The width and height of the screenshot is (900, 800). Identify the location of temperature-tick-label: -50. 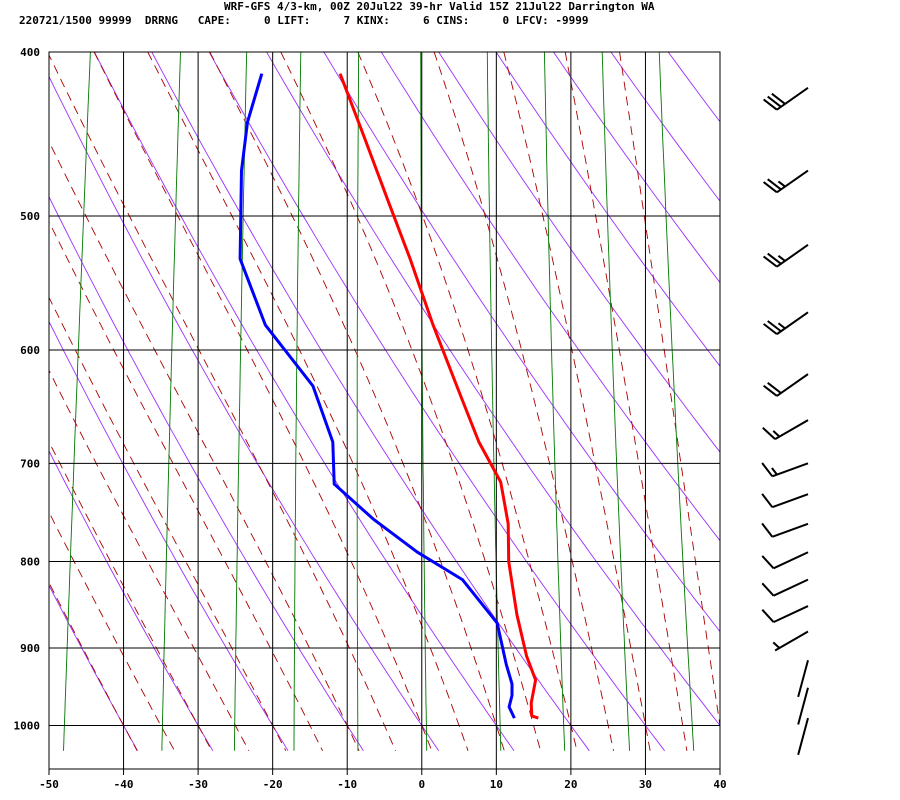
(49, 784).